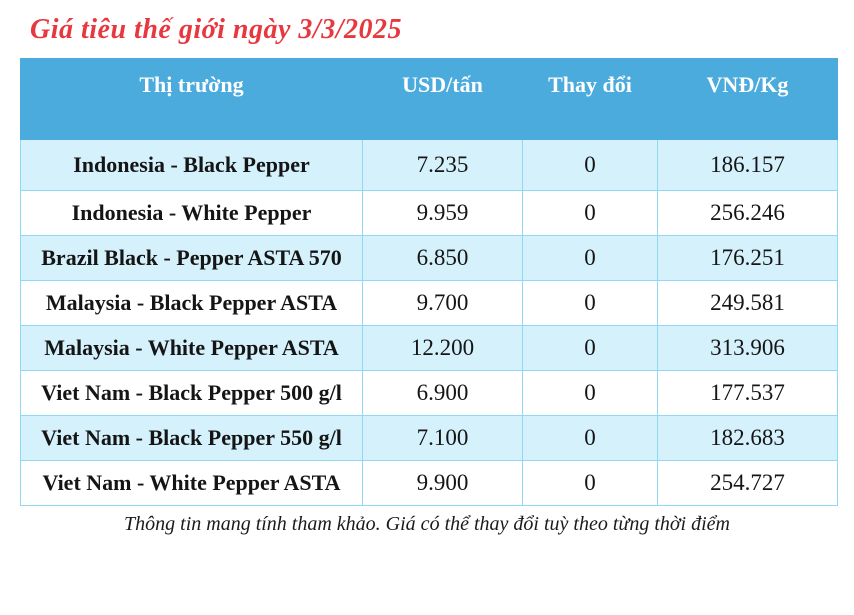  I want to click on usd-cell: 6.900, so click(442, 393).